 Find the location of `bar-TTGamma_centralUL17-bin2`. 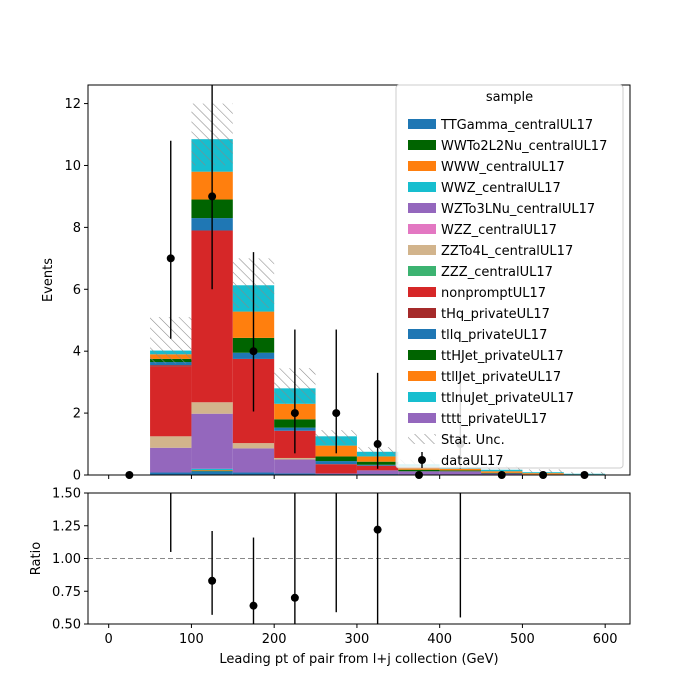

bar-TTGamma_centralUL17-bin2 is located at coordinates (212, 473).